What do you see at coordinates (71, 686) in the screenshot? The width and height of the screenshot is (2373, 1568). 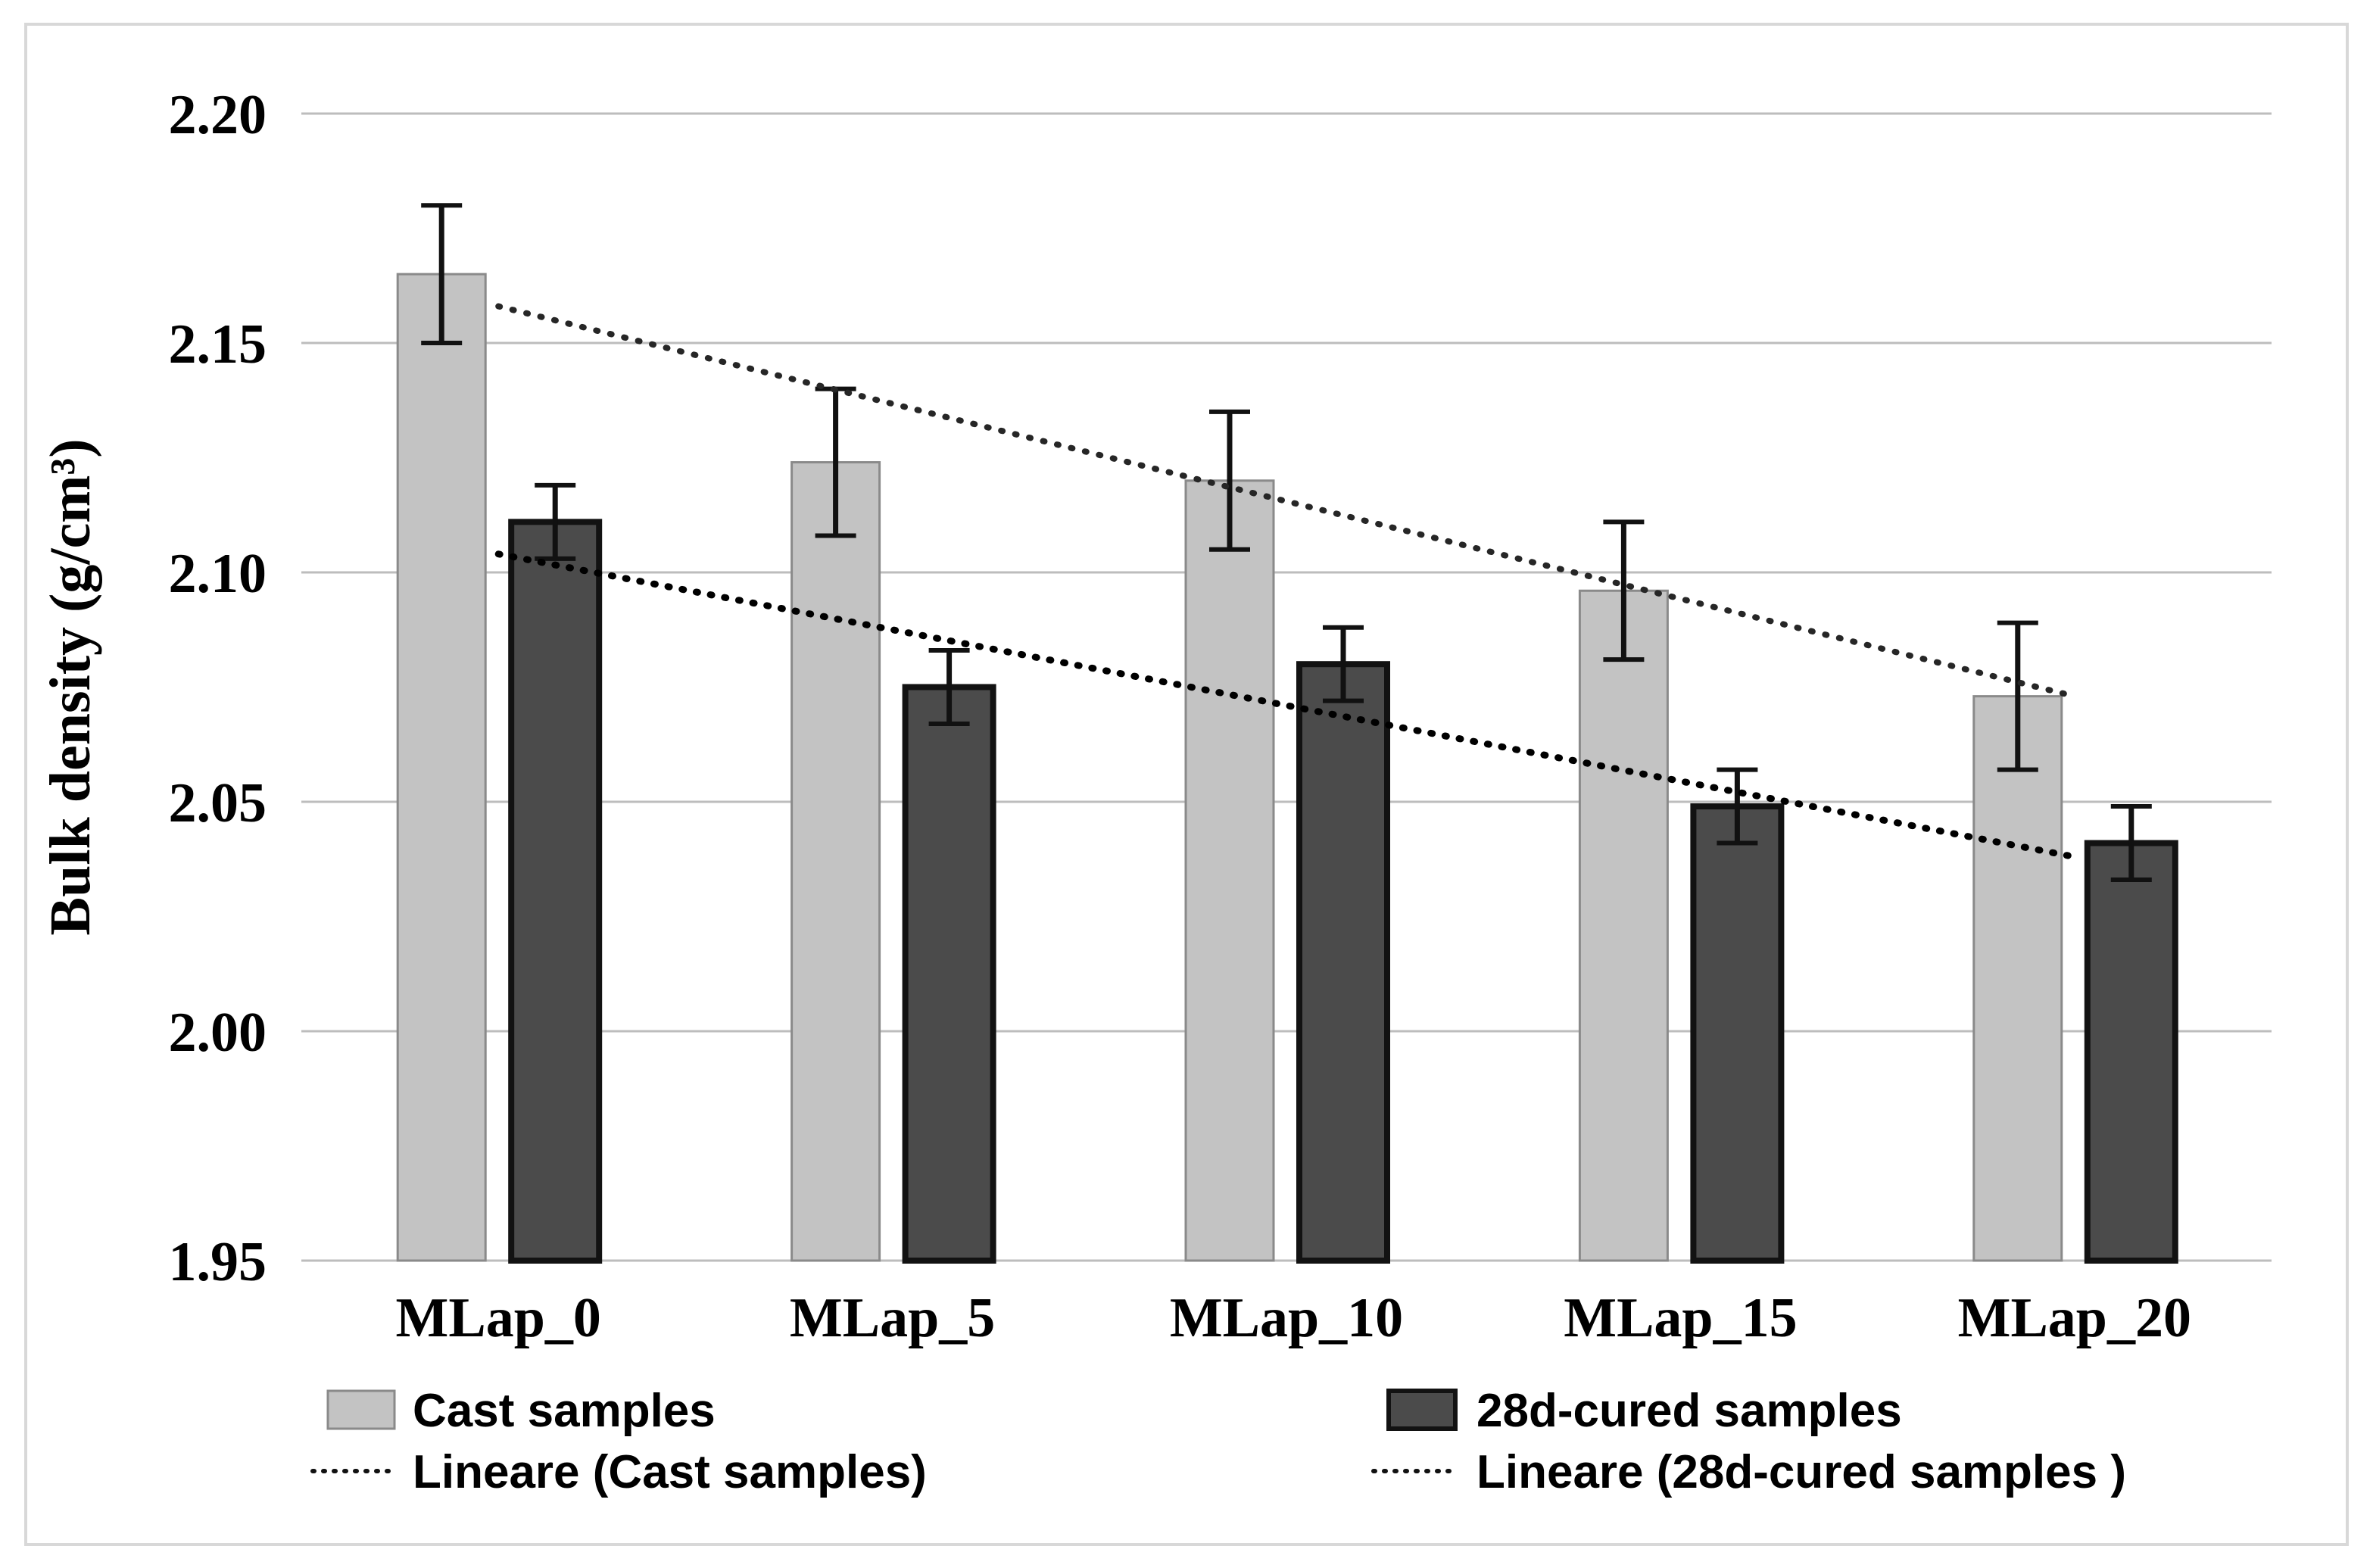 I see `y-axis-title: Bulk density (g/cm³)` at bounding box center [71, 686].